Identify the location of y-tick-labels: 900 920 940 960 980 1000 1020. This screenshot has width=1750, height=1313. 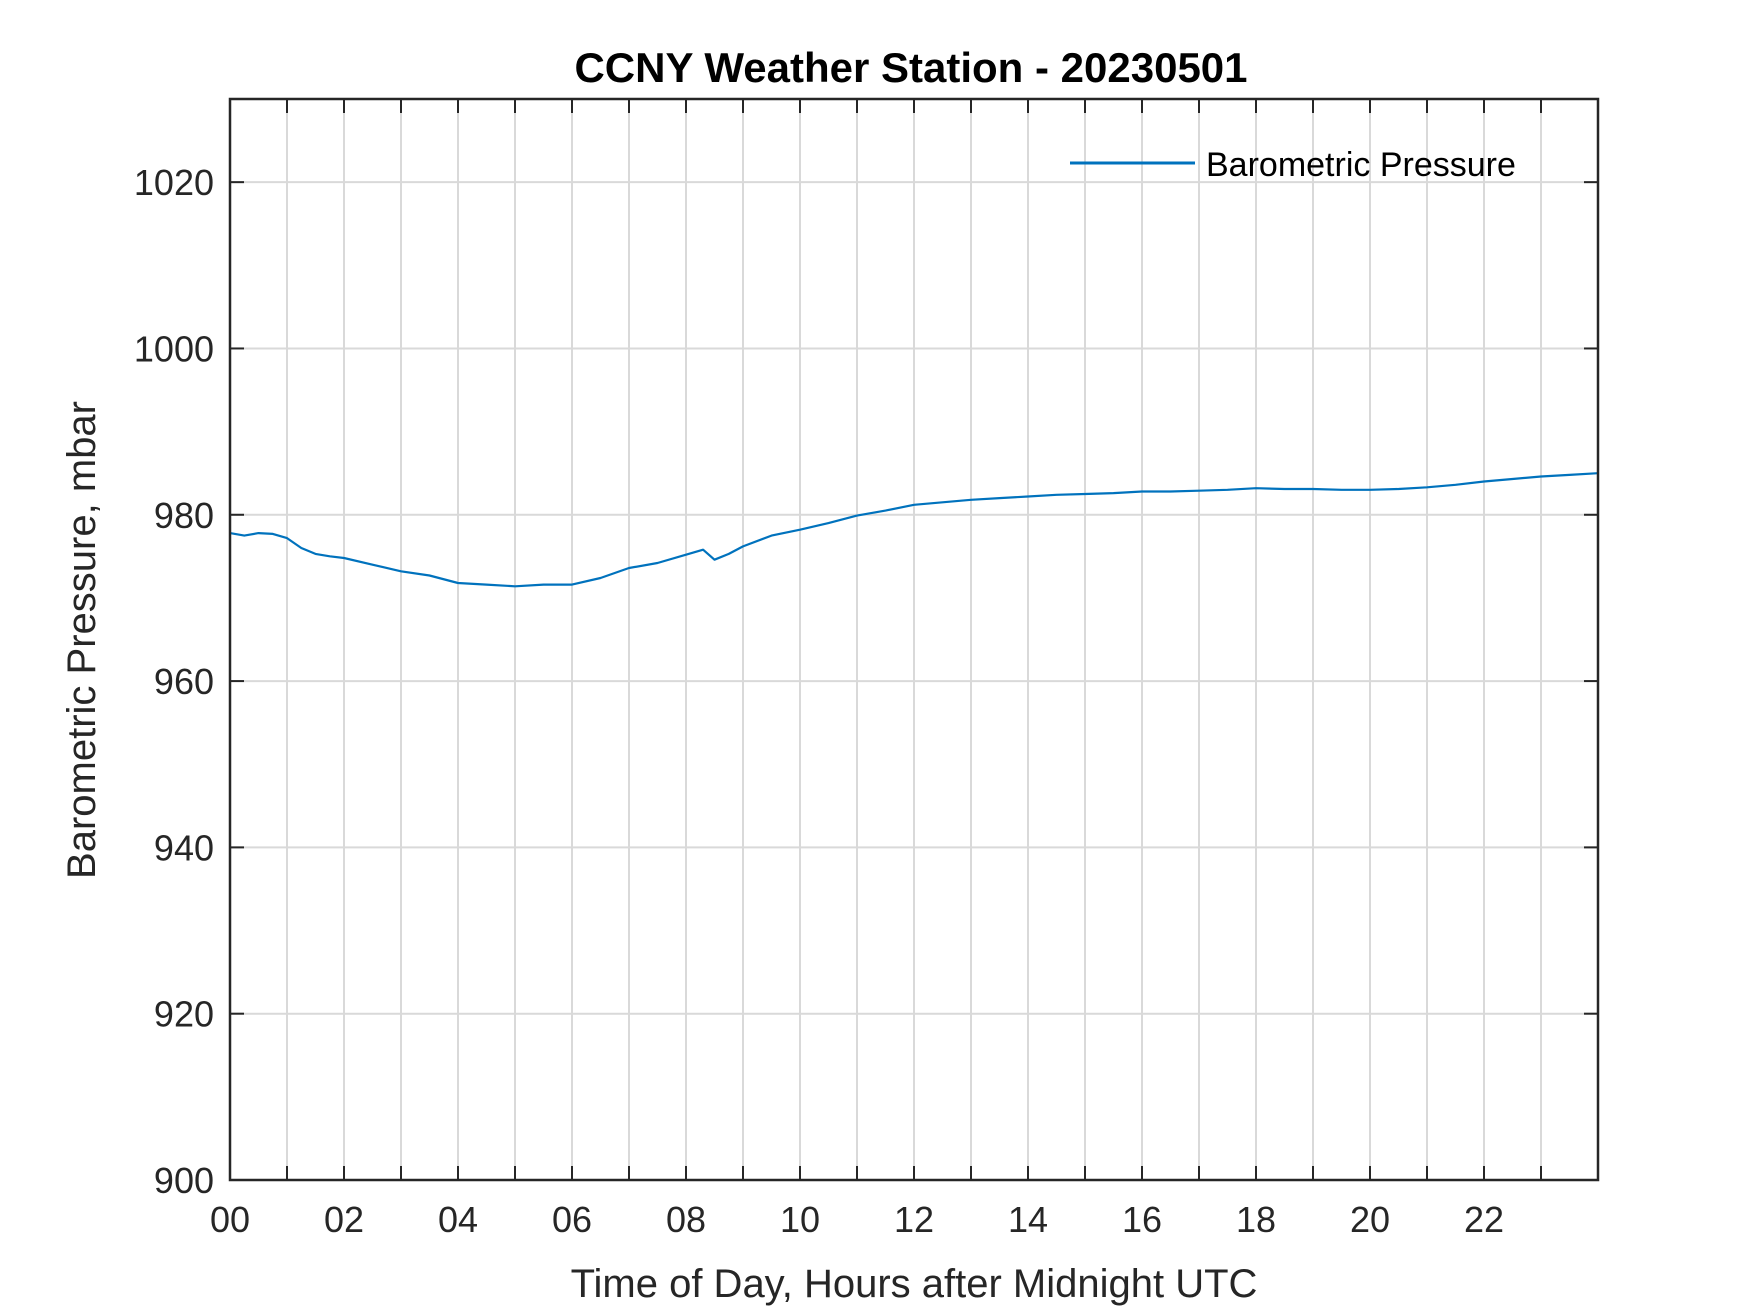
(174, 681).